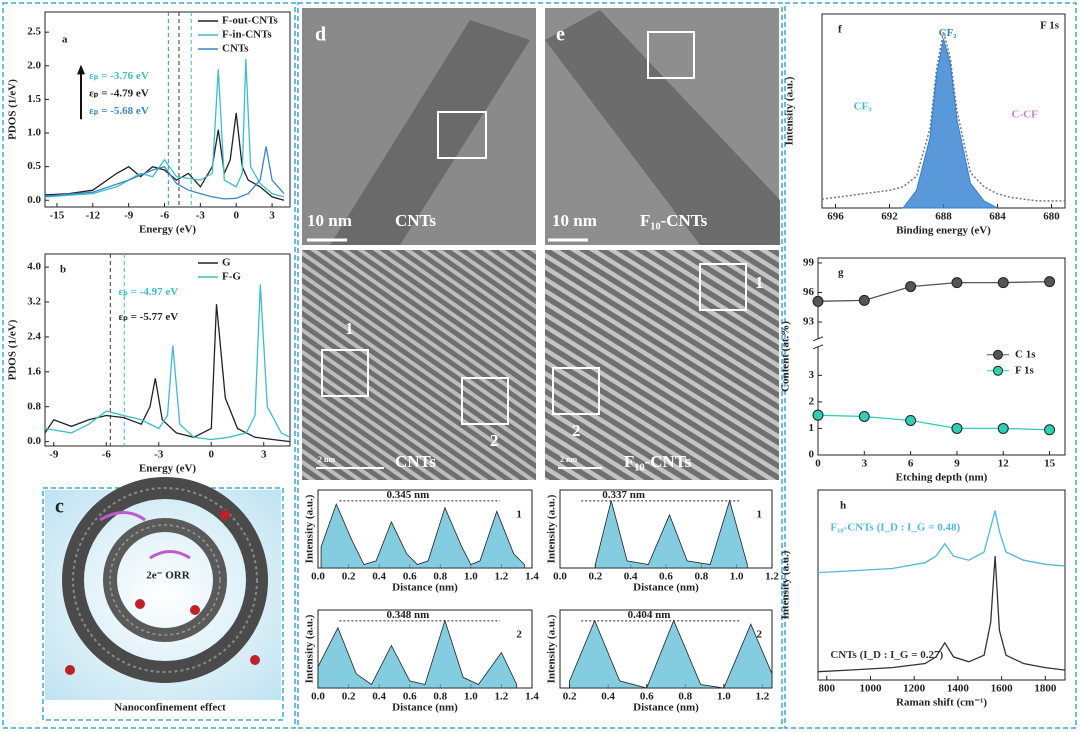 Image resolution: width=1080 pixels, height=732 pixels. What do you see at coordinates (65, 40) in the screenshot?
I see `panel-letter: a` at bounding box center [65, 40].